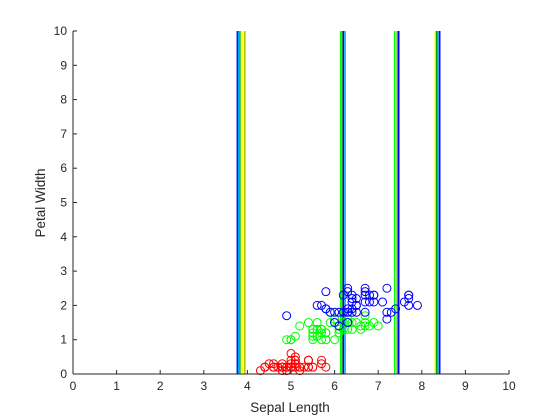 This screenshot has height=420, width=560. What do you see at coordinates (378, 386) in the screenshot?
I see `x-tick-label-7: 7` at bounding box center [378, 386].